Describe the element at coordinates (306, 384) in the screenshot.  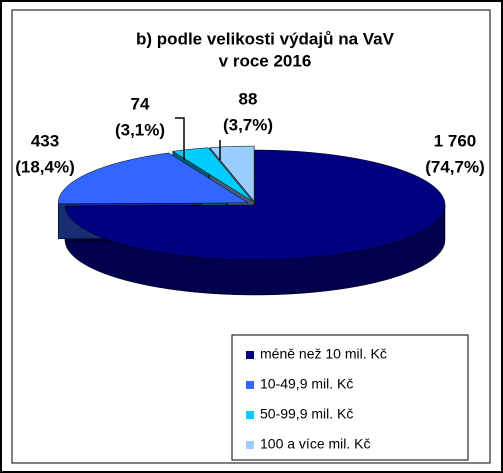
I see `legend-label: 10-49,9 mil. Kč` at that location.